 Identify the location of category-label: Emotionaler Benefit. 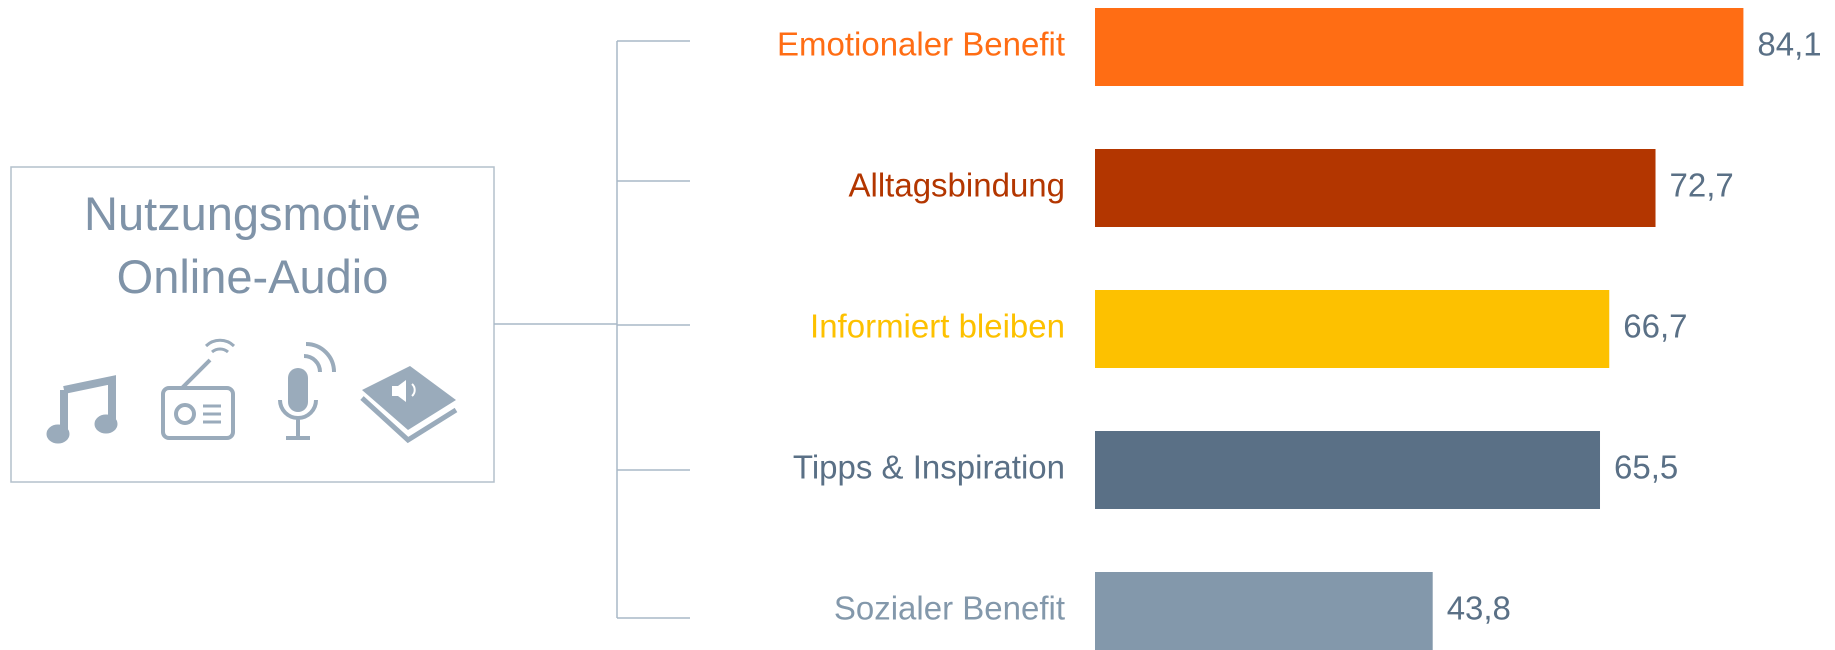
(921, 44).